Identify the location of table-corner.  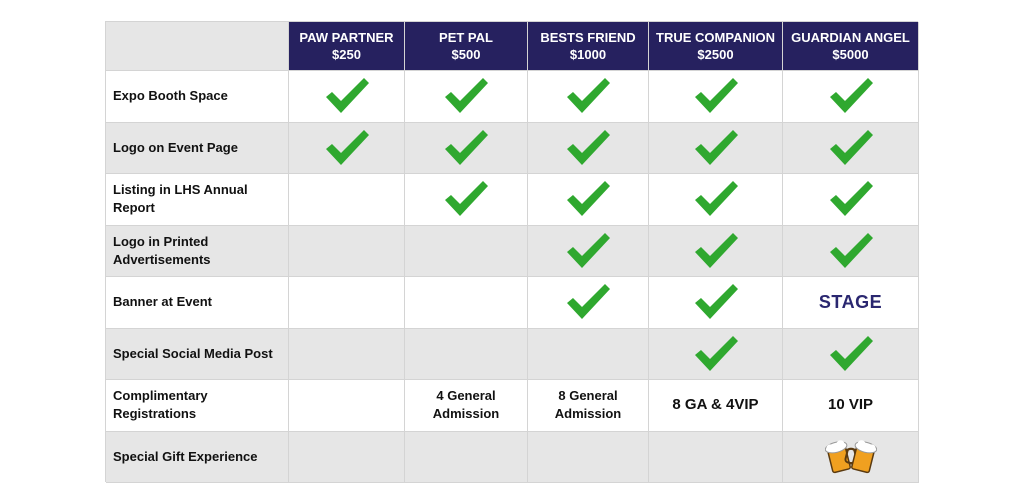
(197, 46).